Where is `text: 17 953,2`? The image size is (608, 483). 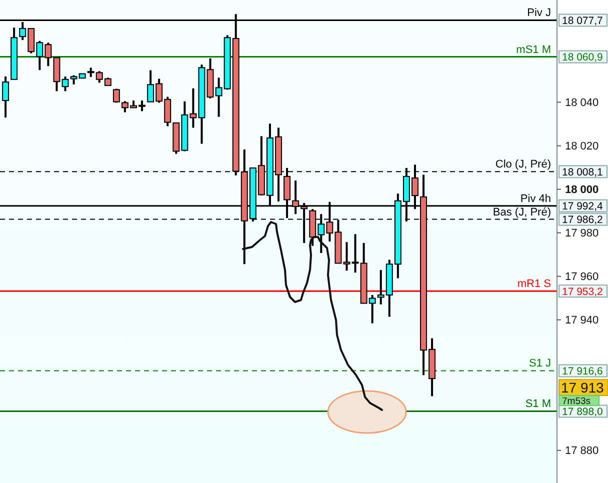 text: 17 953,2 is located at coordinates (583, 292).